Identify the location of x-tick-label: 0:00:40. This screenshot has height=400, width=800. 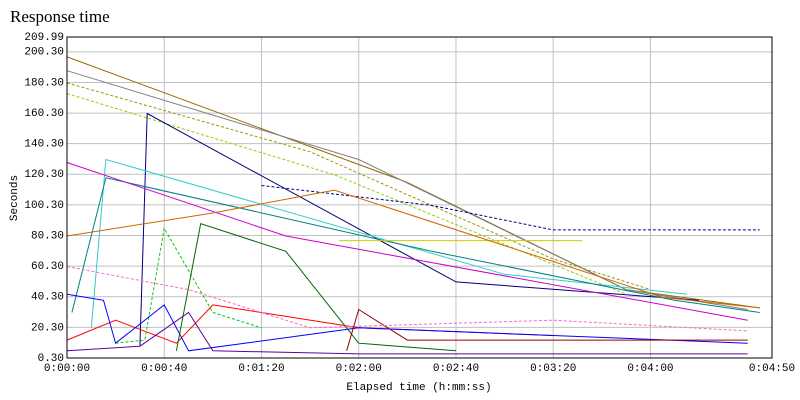
(164, 369).